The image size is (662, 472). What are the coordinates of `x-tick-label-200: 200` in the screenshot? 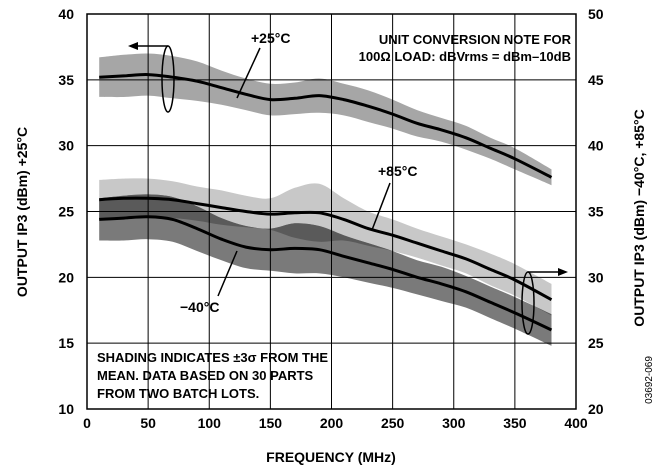 It's located at (332, 423).